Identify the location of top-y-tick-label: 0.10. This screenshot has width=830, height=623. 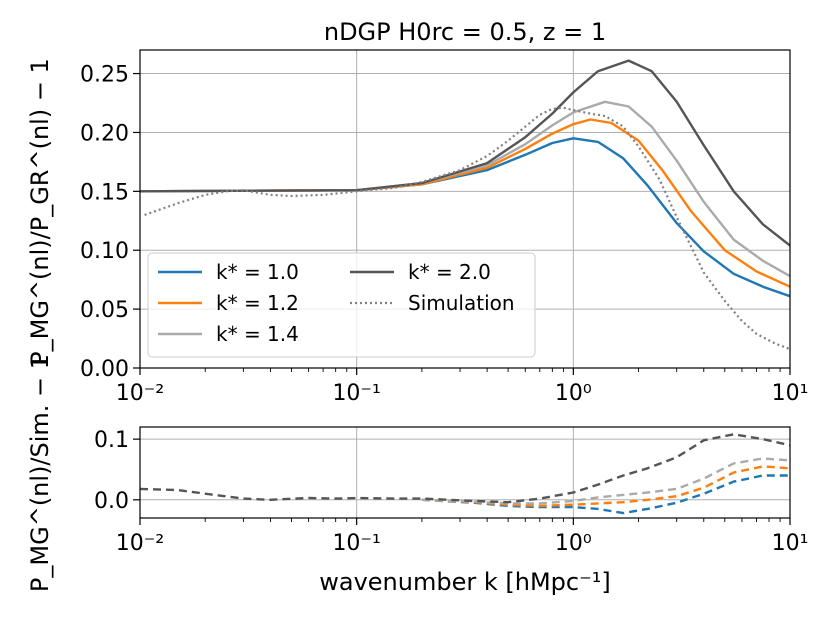
(104, 251).